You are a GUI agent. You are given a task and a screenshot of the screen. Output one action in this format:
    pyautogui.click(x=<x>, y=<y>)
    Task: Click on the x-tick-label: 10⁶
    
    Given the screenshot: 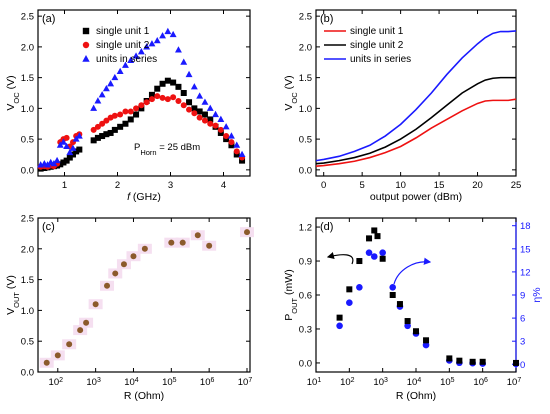 What is the action you would take?
    pyautogui.click(x=207, y=383)
    